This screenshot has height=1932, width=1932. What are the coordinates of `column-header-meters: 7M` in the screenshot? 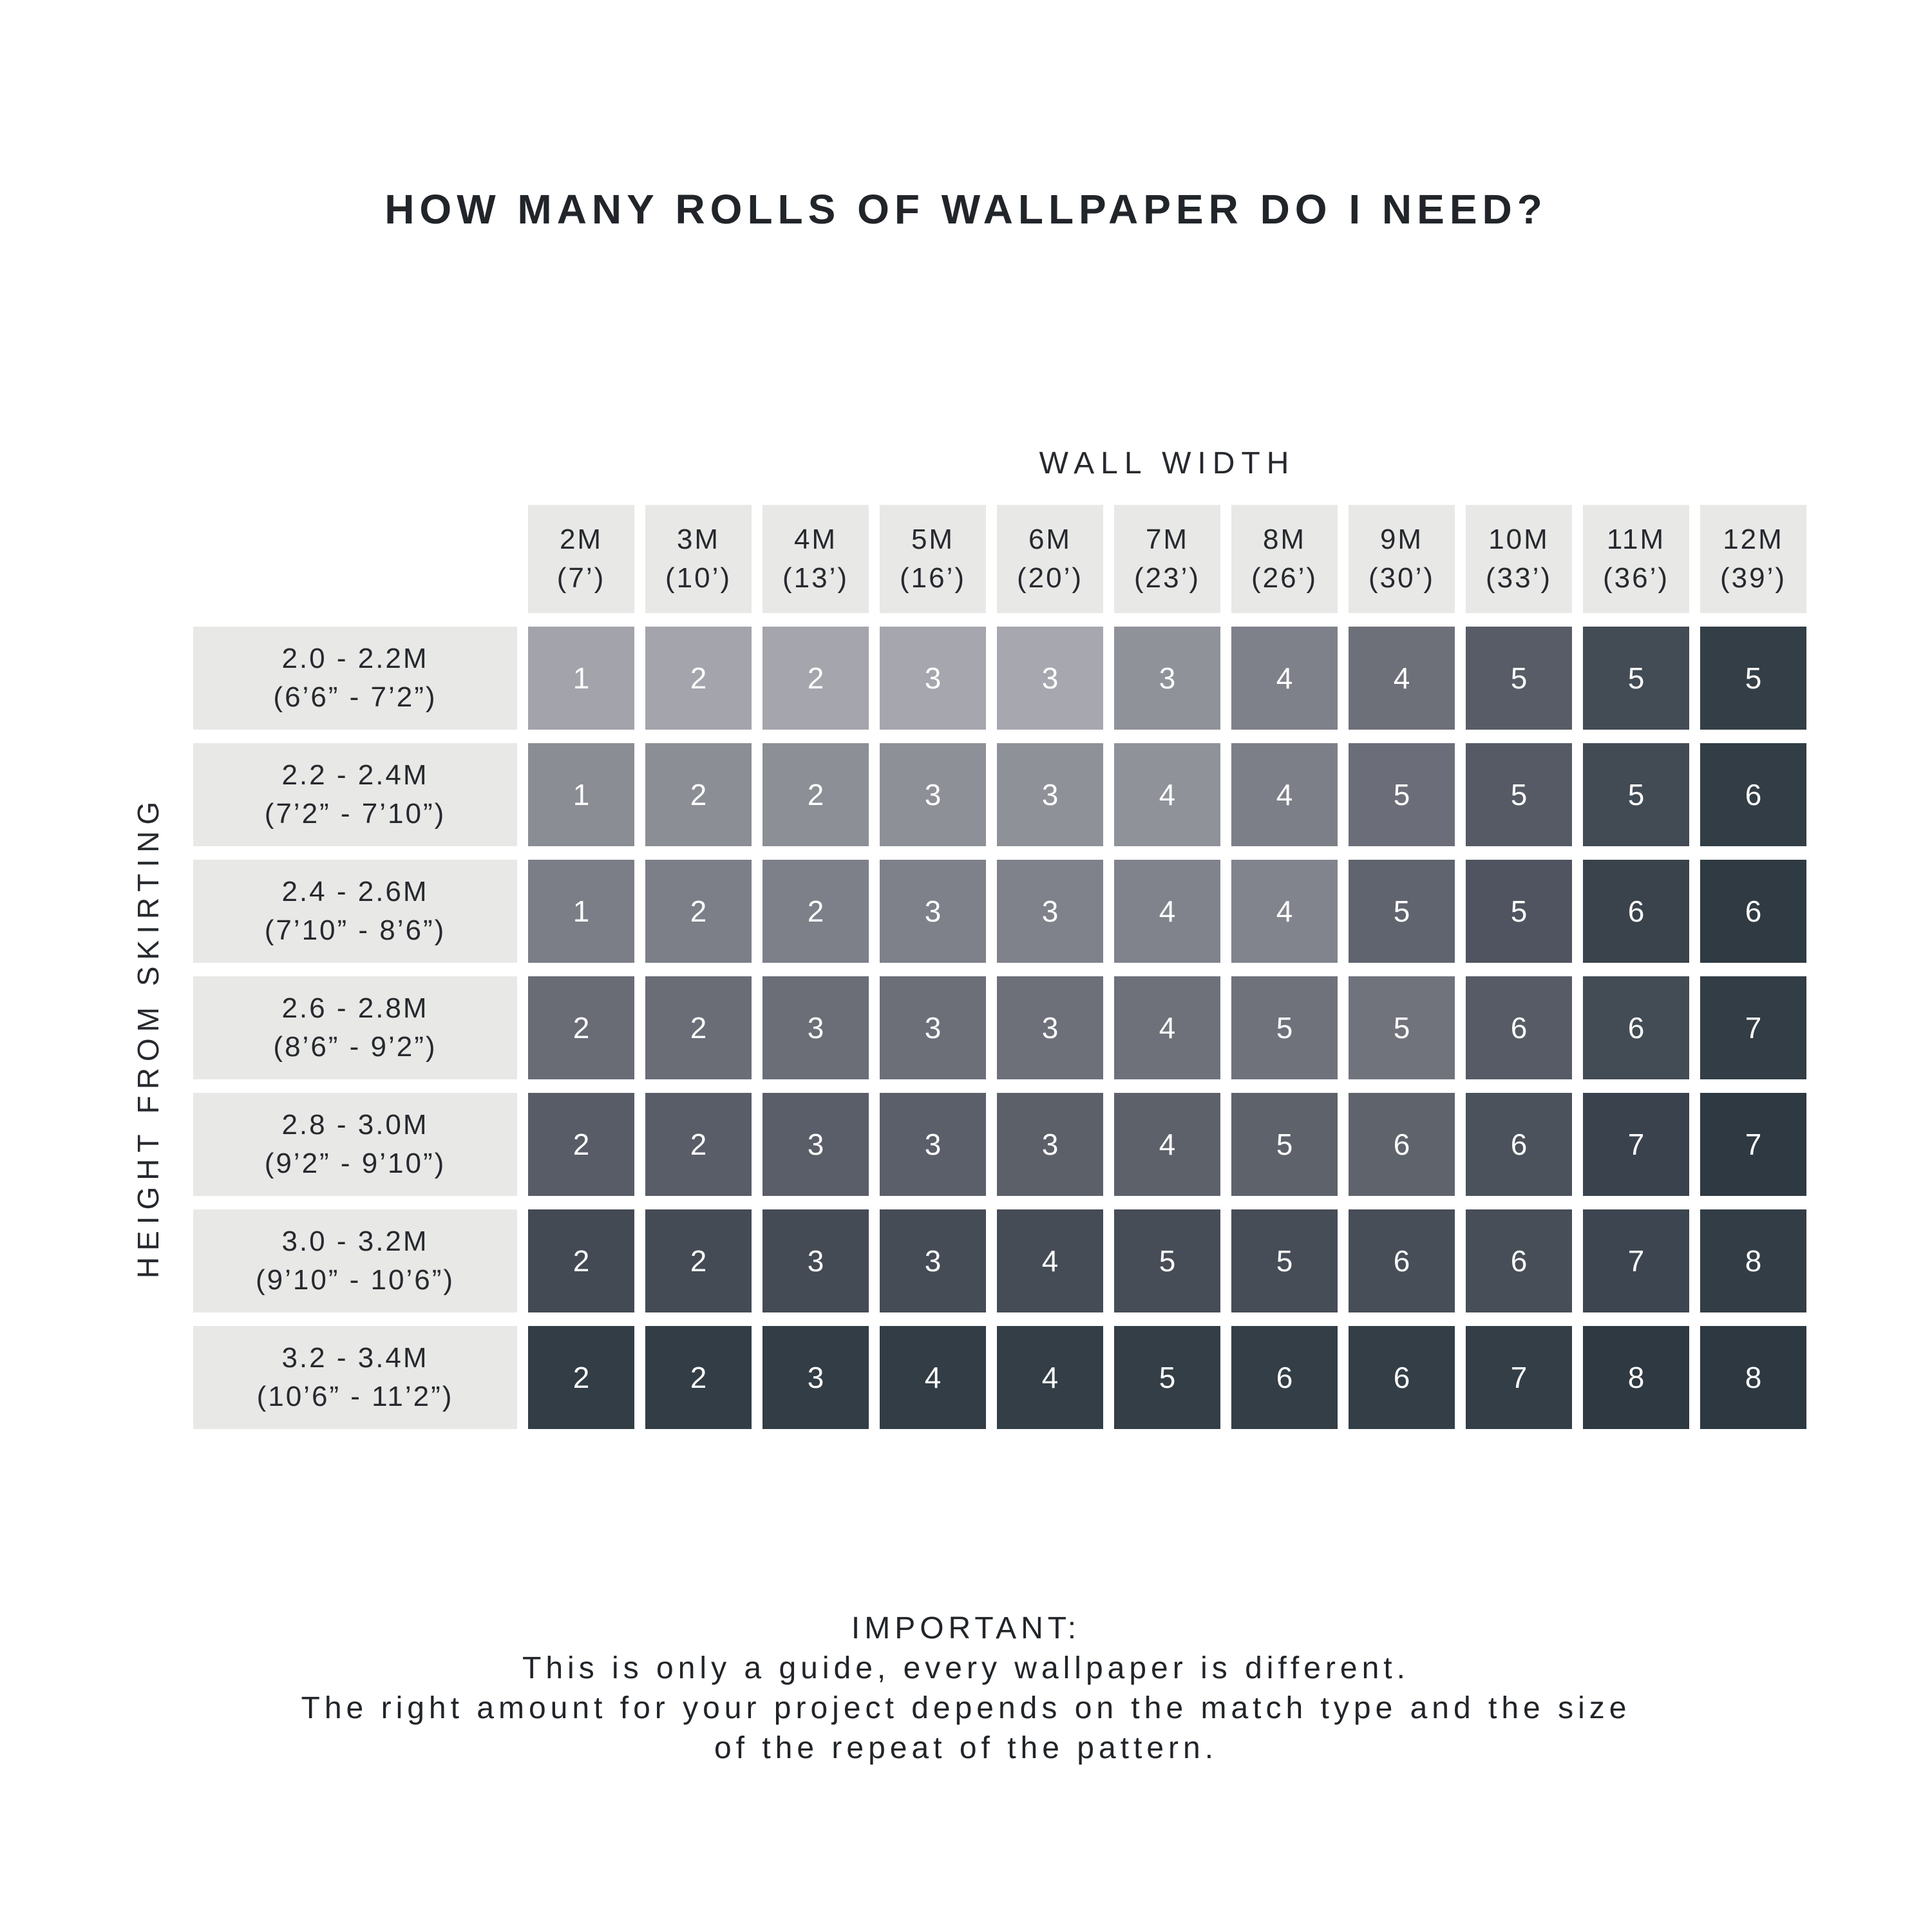 It's located at (1167, 539).